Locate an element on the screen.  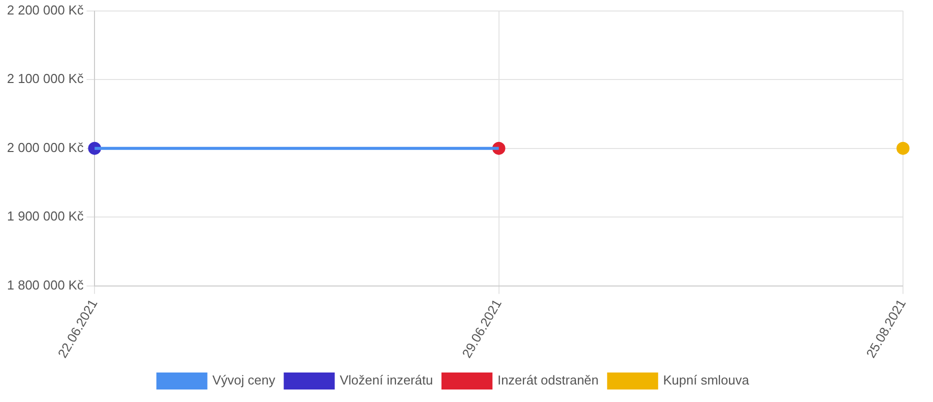
legend-label: Kupní smlouva is located at coordinates (706, 380).